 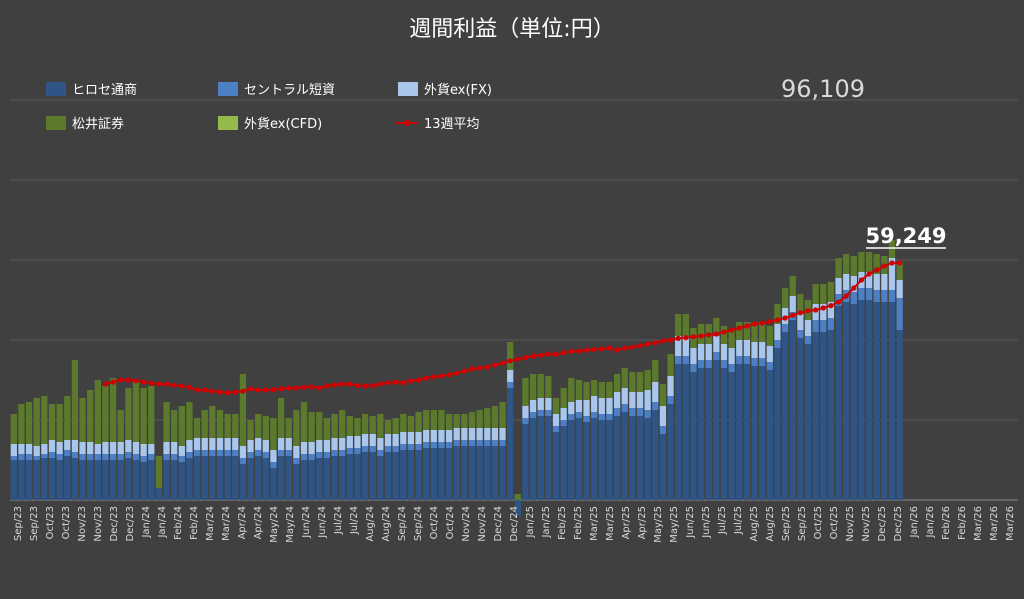 What do you see at coordinates (34, 523) in the screenshot?
I see `x-tick-label: Sep/23` at bounding box center [34, 523].